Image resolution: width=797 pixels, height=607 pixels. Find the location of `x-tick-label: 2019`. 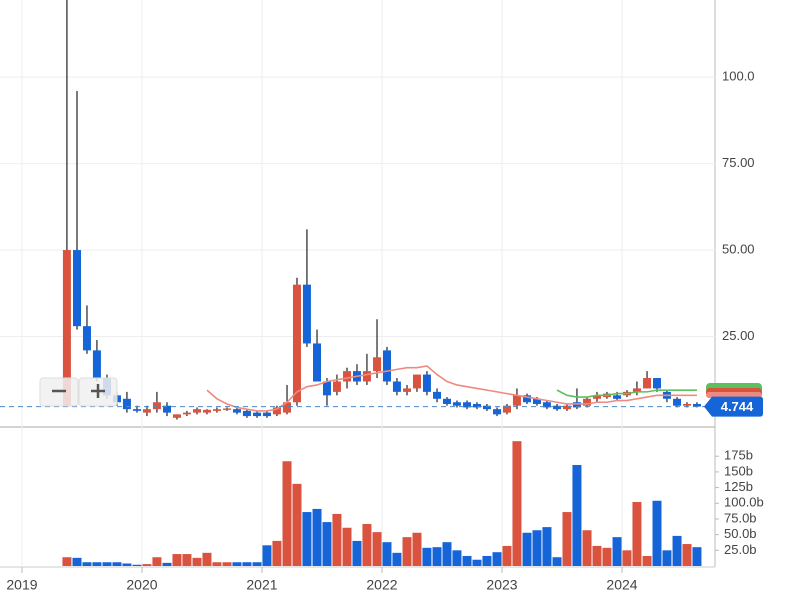

x-tick-label: 2019 is located at coordinates (21, 585).